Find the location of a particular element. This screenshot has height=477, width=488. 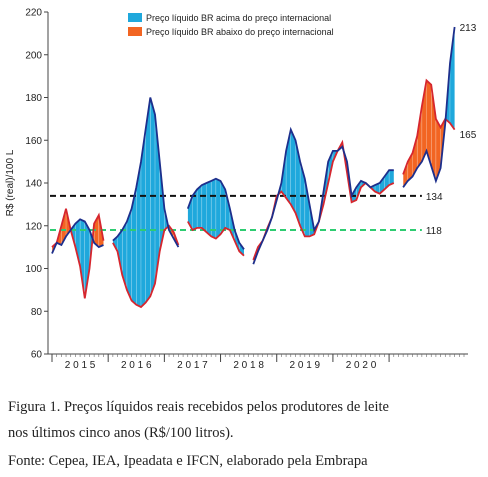

y-tick-label: 120 is located at coordinates (33, 226).